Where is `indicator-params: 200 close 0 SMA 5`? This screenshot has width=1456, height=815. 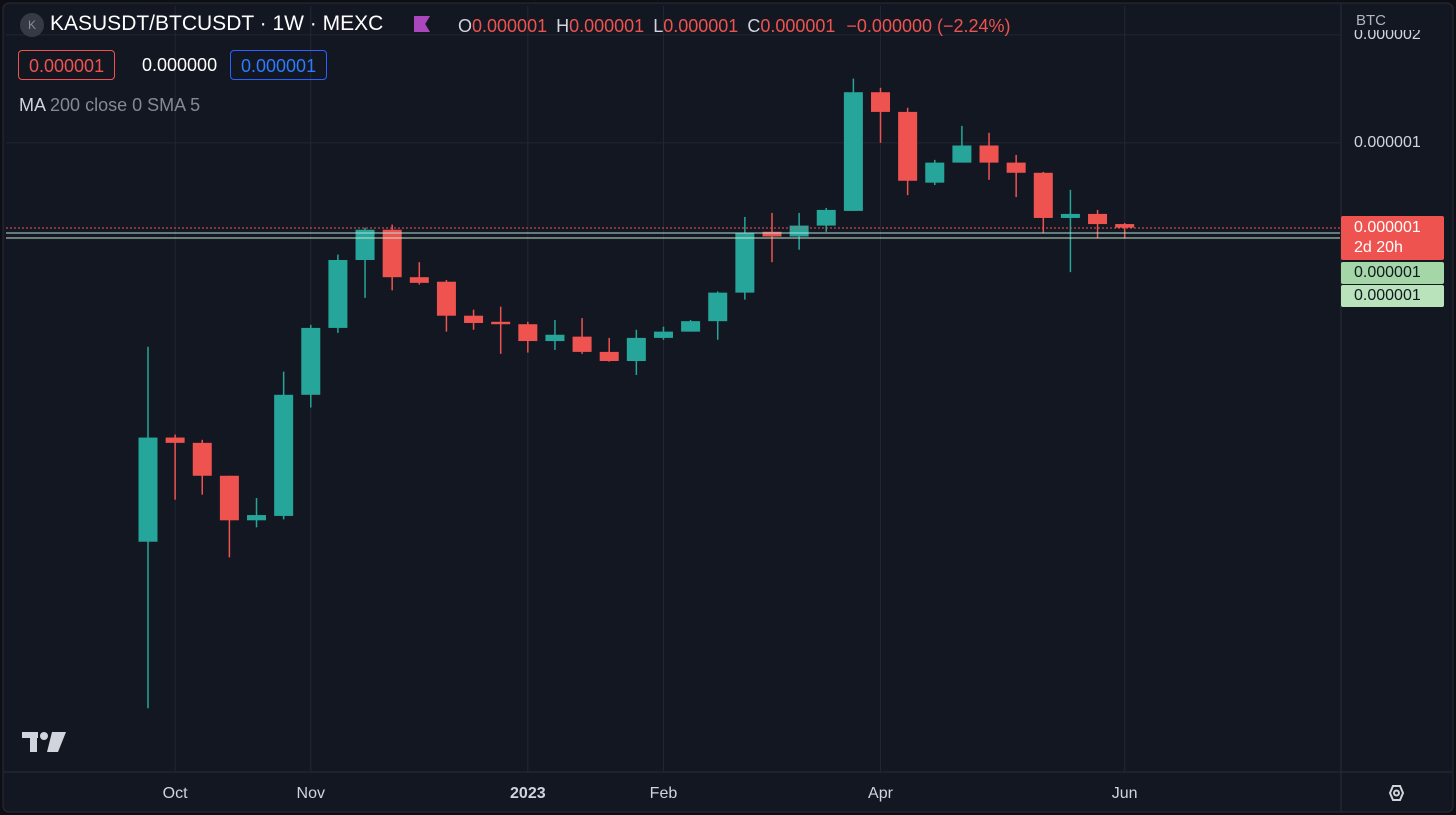 indicator-params: 200 close 0 SMA 5 is located at coordinates (125, 105).